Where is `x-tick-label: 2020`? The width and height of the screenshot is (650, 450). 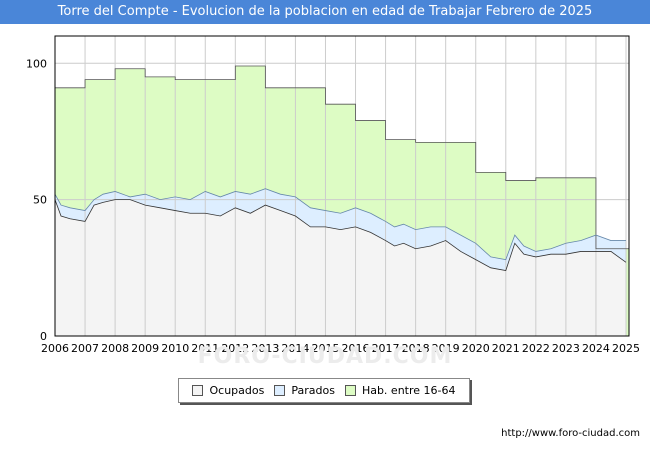 x-tick-label: 2020 is located at coordinates (476, 348).